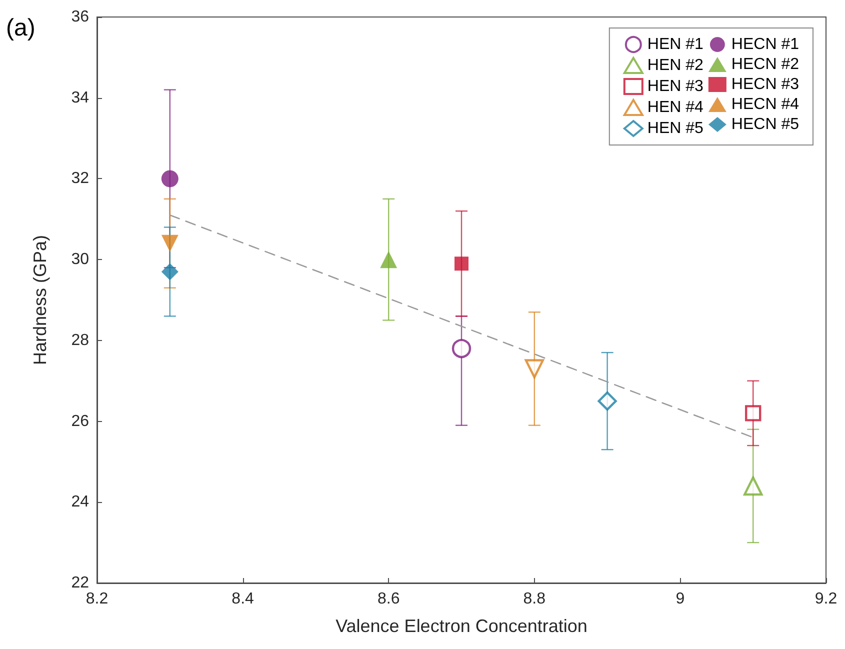  I want to click on y-tick-label: 34, so click(80, 97).